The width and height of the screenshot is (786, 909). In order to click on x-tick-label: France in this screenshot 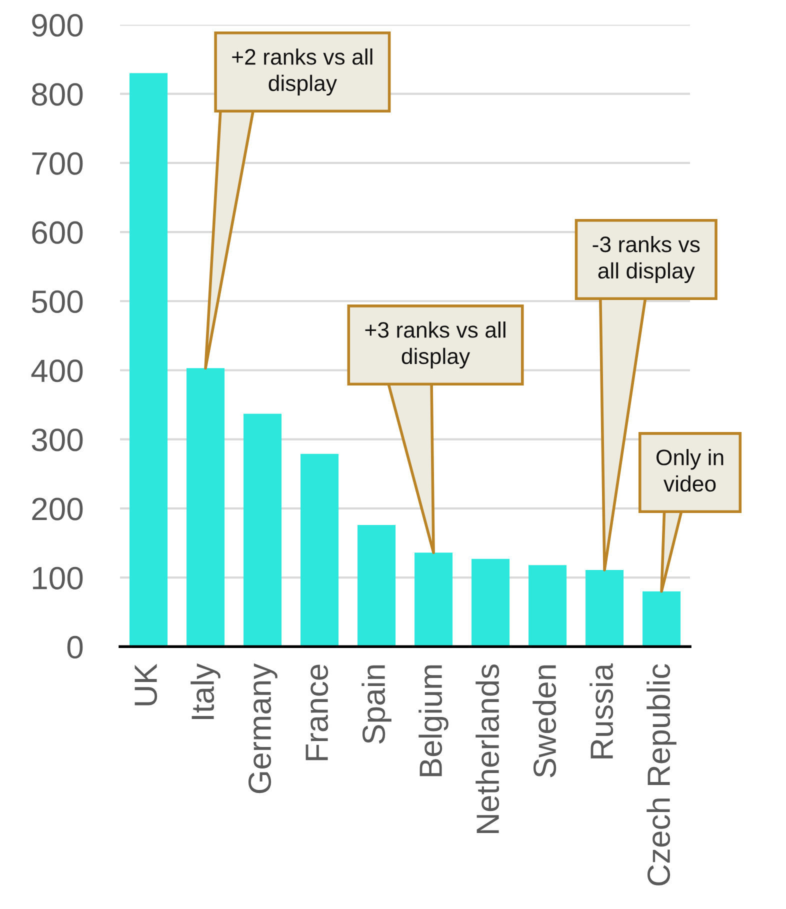, I will do `click(317, 712)`.